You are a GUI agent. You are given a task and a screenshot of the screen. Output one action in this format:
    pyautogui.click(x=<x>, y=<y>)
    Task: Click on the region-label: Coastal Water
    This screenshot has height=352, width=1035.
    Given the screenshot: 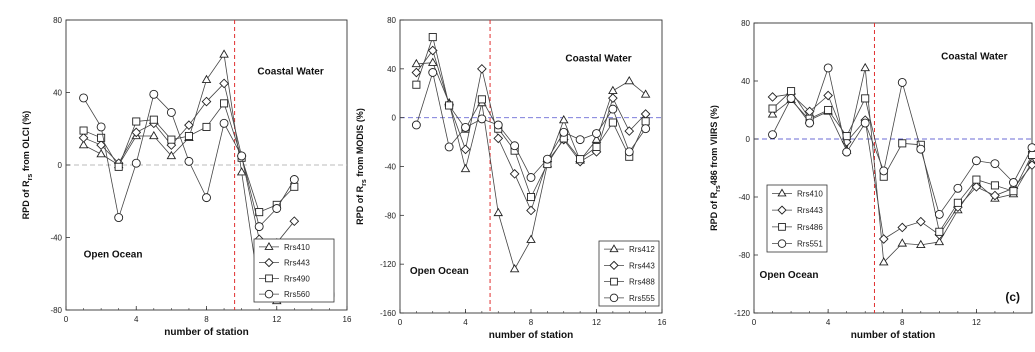 What is the action you would take?
    pyautogui.click(x=598, y=59)
    